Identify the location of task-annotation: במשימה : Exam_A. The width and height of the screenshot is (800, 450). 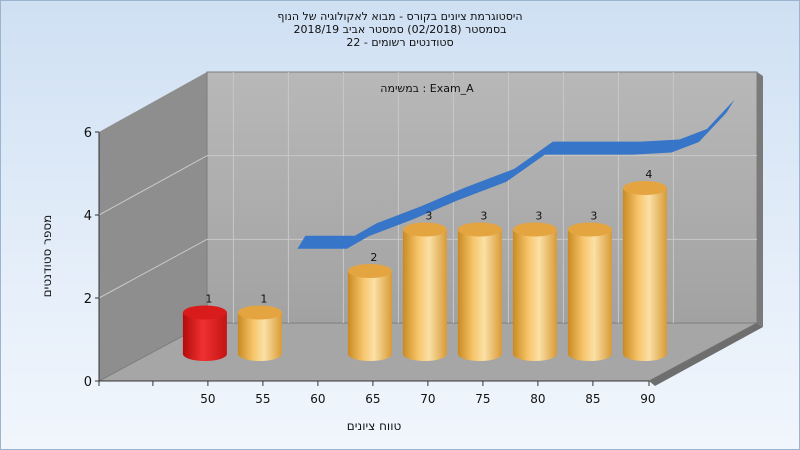
(427, 88).